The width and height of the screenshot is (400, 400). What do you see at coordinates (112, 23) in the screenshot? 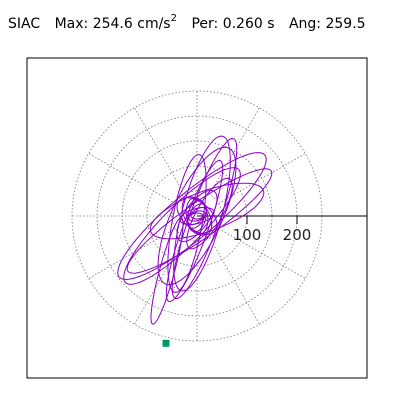
I see `max-value: 254.6` at bounding box center [112, 23].